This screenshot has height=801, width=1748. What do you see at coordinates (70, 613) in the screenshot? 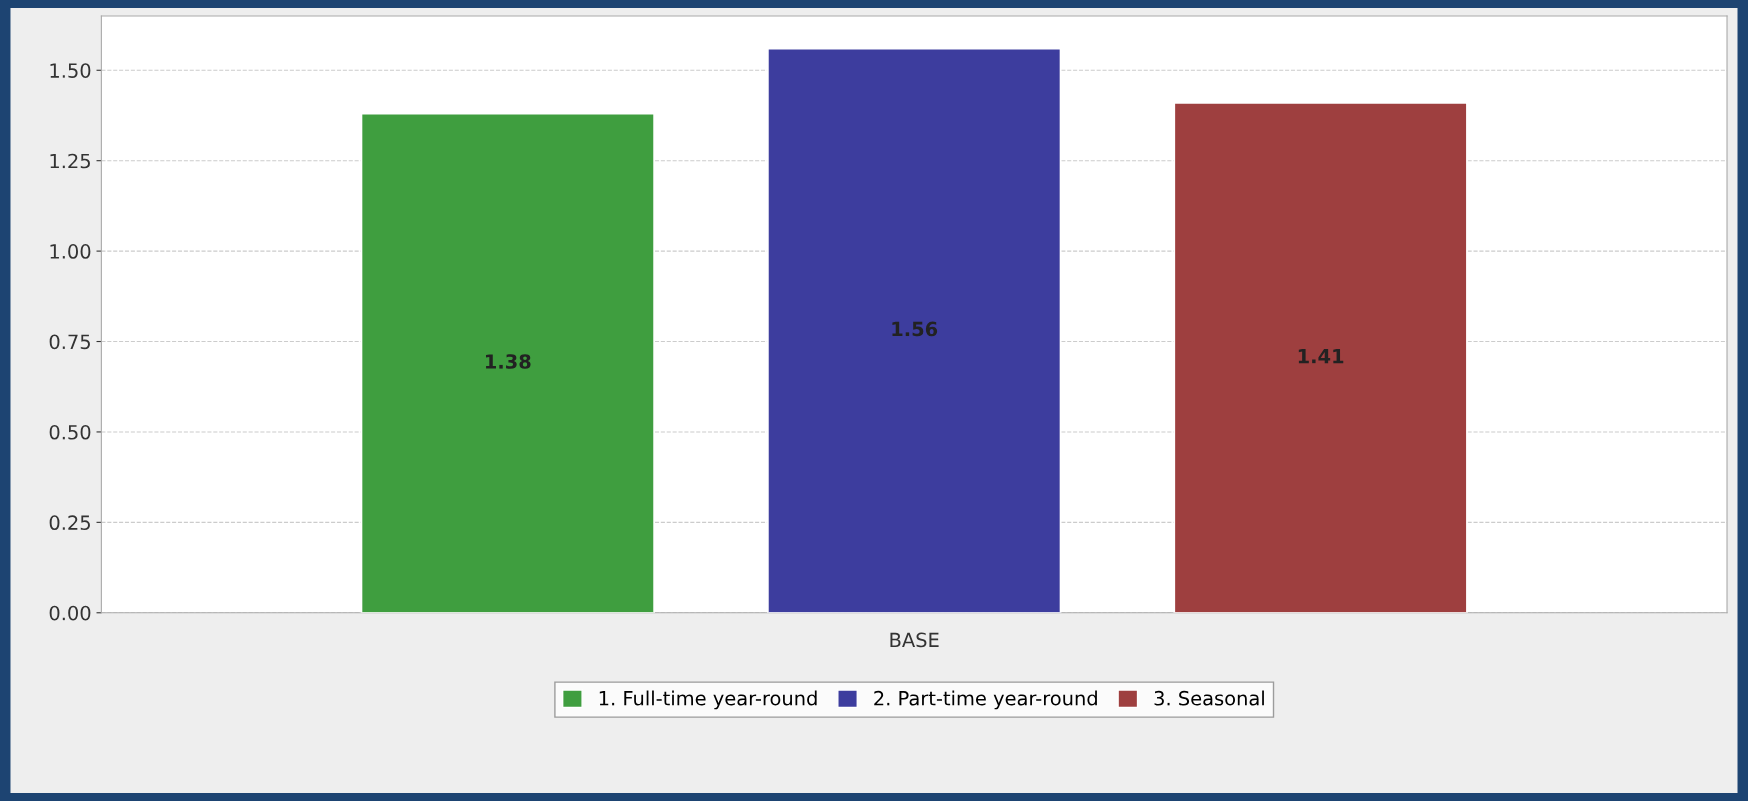
I see `y-tick-label: 0.00` at bounding box center [70, 613].